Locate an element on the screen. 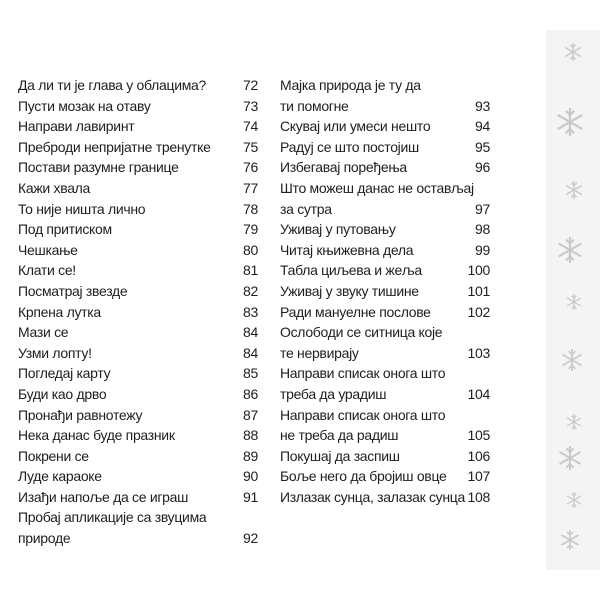  page-number: 78 is located at coordinates (250, 208).